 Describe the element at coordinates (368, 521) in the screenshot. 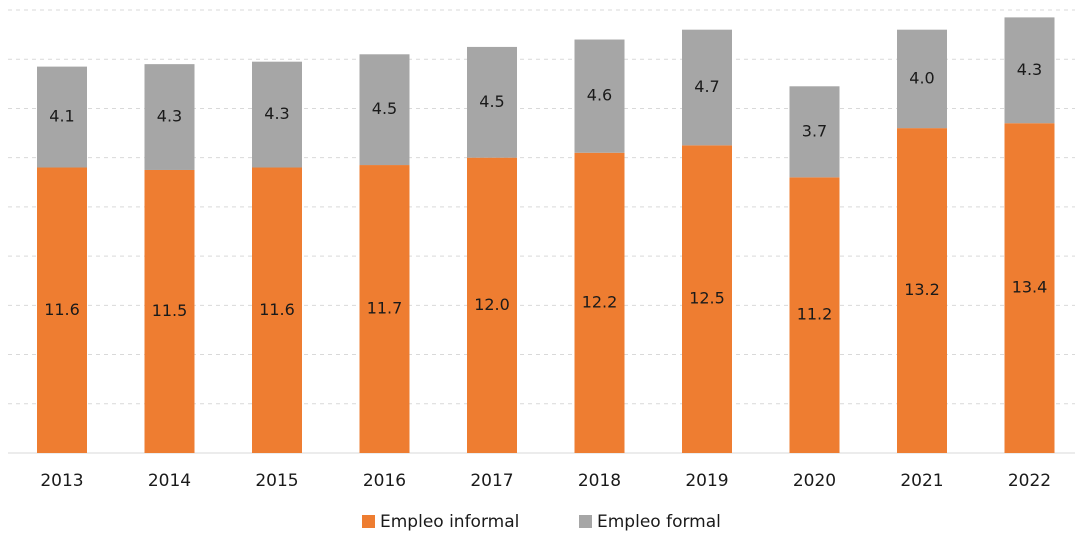

I see `legend-swatch-informal` at that location.